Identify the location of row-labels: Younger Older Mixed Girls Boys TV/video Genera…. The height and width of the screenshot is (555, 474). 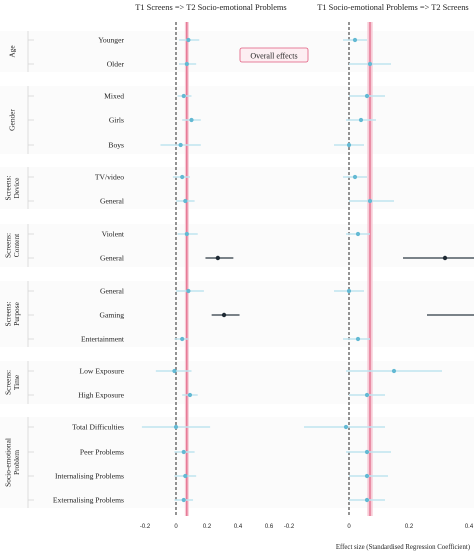
(89, 270).